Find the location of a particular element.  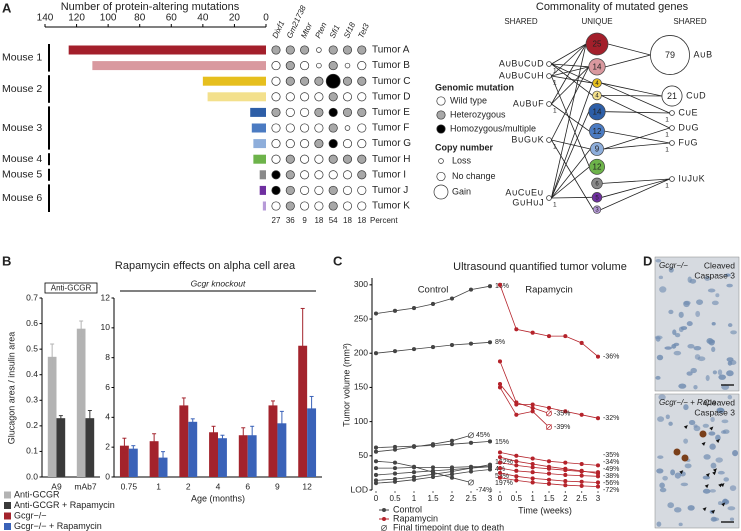

x-tick-label: 1 is located at coordinates (414, 498).